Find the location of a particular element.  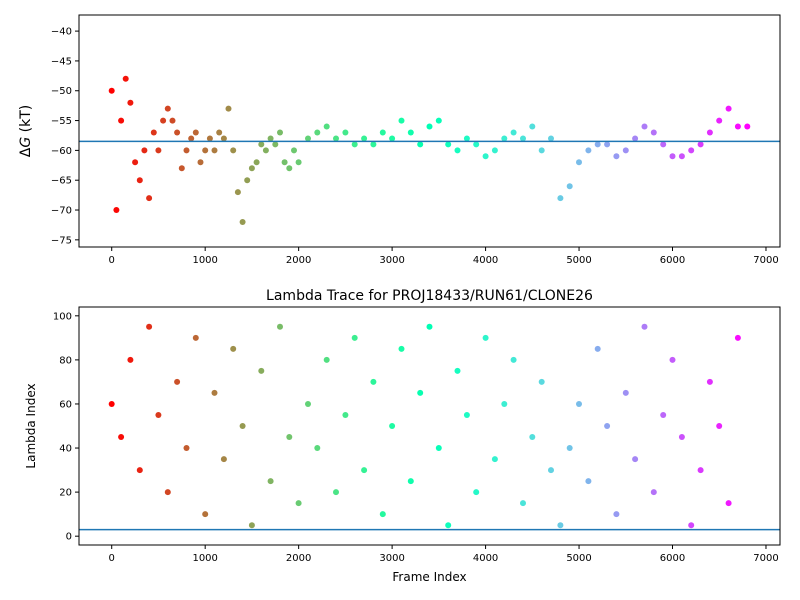

delta-g-x-tick-label: 2000 is located at coordinates (298, 260).